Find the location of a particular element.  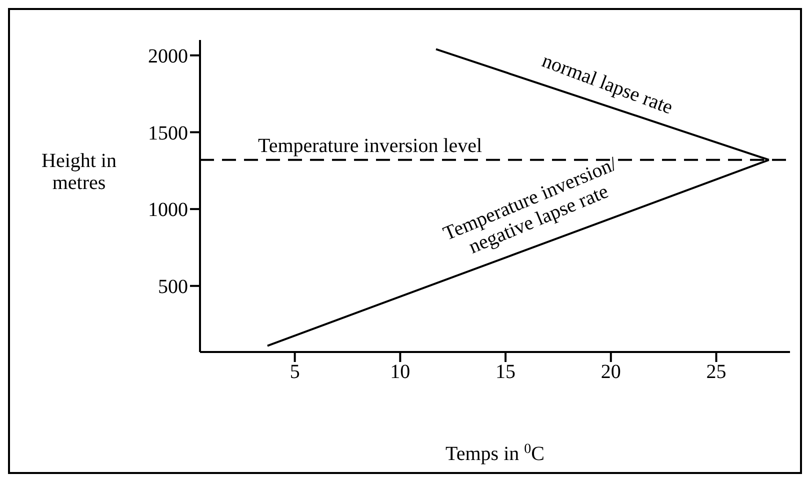

x-tick-label: 10 is located at coordinates (400, 372).